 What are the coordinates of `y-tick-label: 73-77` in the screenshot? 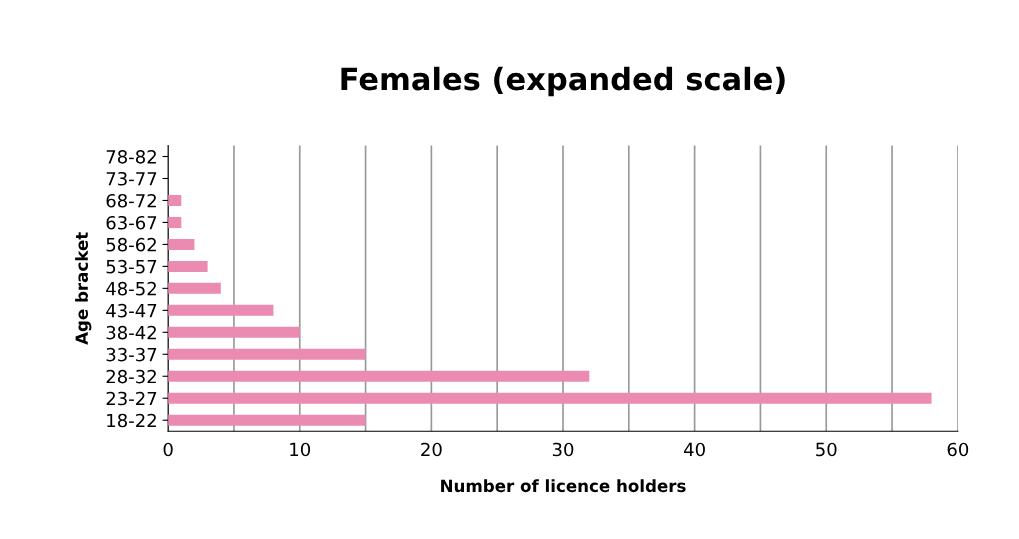 It's located at (131, 178).